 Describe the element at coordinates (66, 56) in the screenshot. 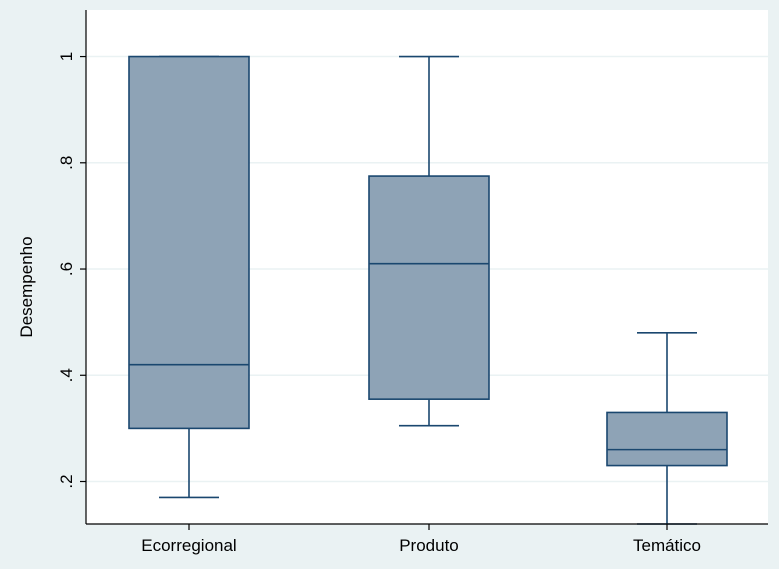

I see `y-tick-label: 1` at that location.